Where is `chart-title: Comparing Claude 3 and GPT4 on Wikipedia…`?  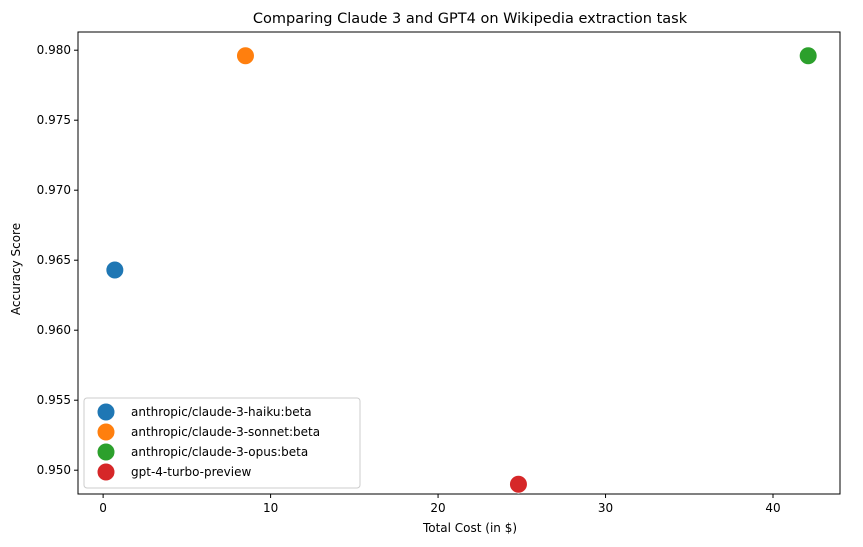
chart-title: Comparing Claude 3 and GPT4 on Wikipedia… is located at coordinates (470, 19).